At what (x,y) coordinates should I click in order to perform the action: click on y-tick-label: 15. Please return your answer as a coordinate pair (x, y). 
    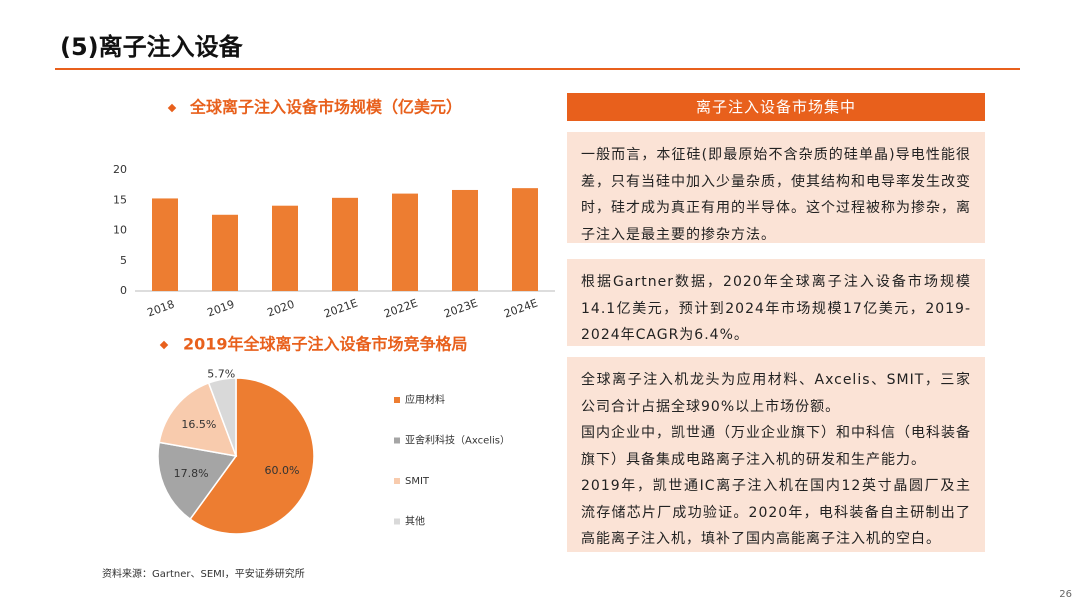
    Looking at the image, I should click on (120, 199).